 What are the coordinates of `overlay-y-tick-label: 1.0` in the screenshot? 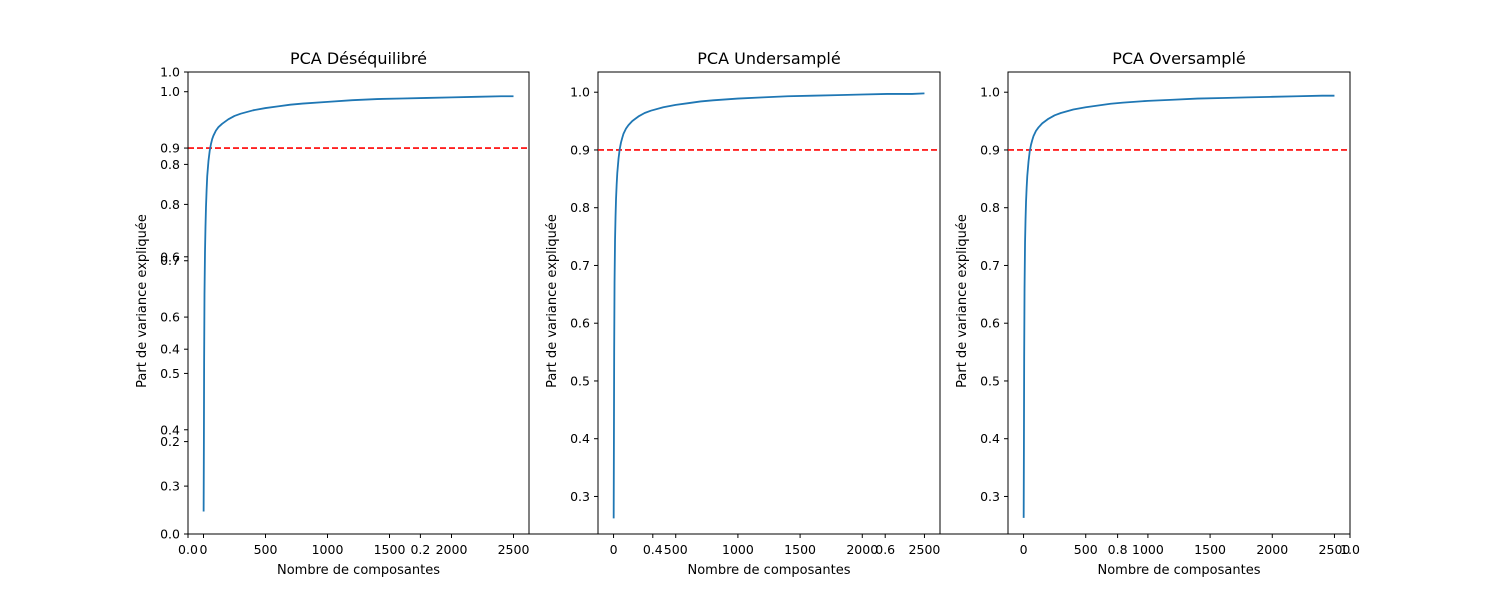 It's located at (170, 72).